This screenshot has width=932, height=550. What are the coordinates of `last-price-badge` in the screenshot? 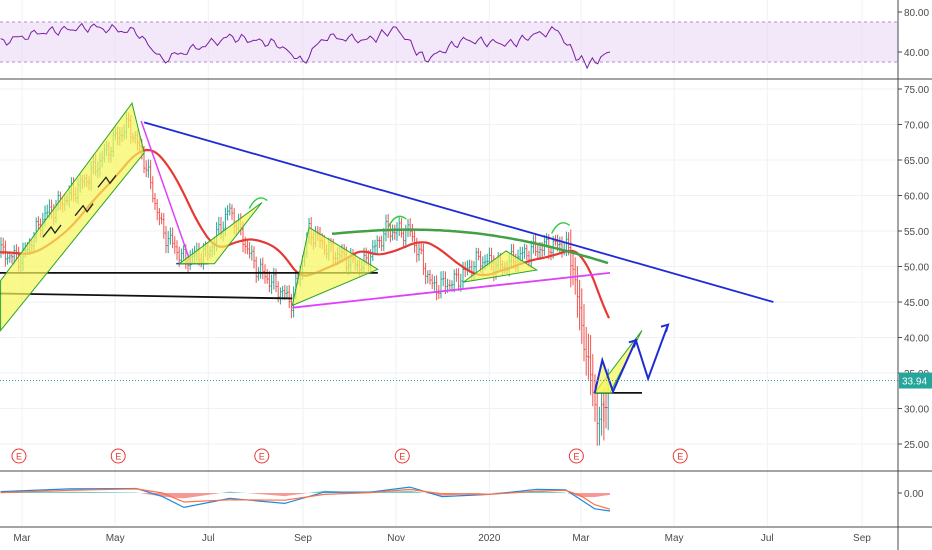 It's located at (915, 380).